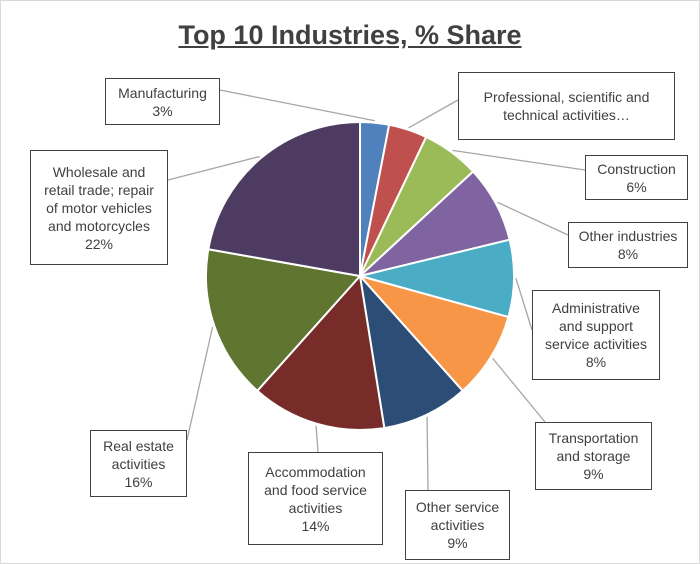 The height and width of the screenshot is (564, 700). I want to click on value-label: 22%, so click(99, 243).